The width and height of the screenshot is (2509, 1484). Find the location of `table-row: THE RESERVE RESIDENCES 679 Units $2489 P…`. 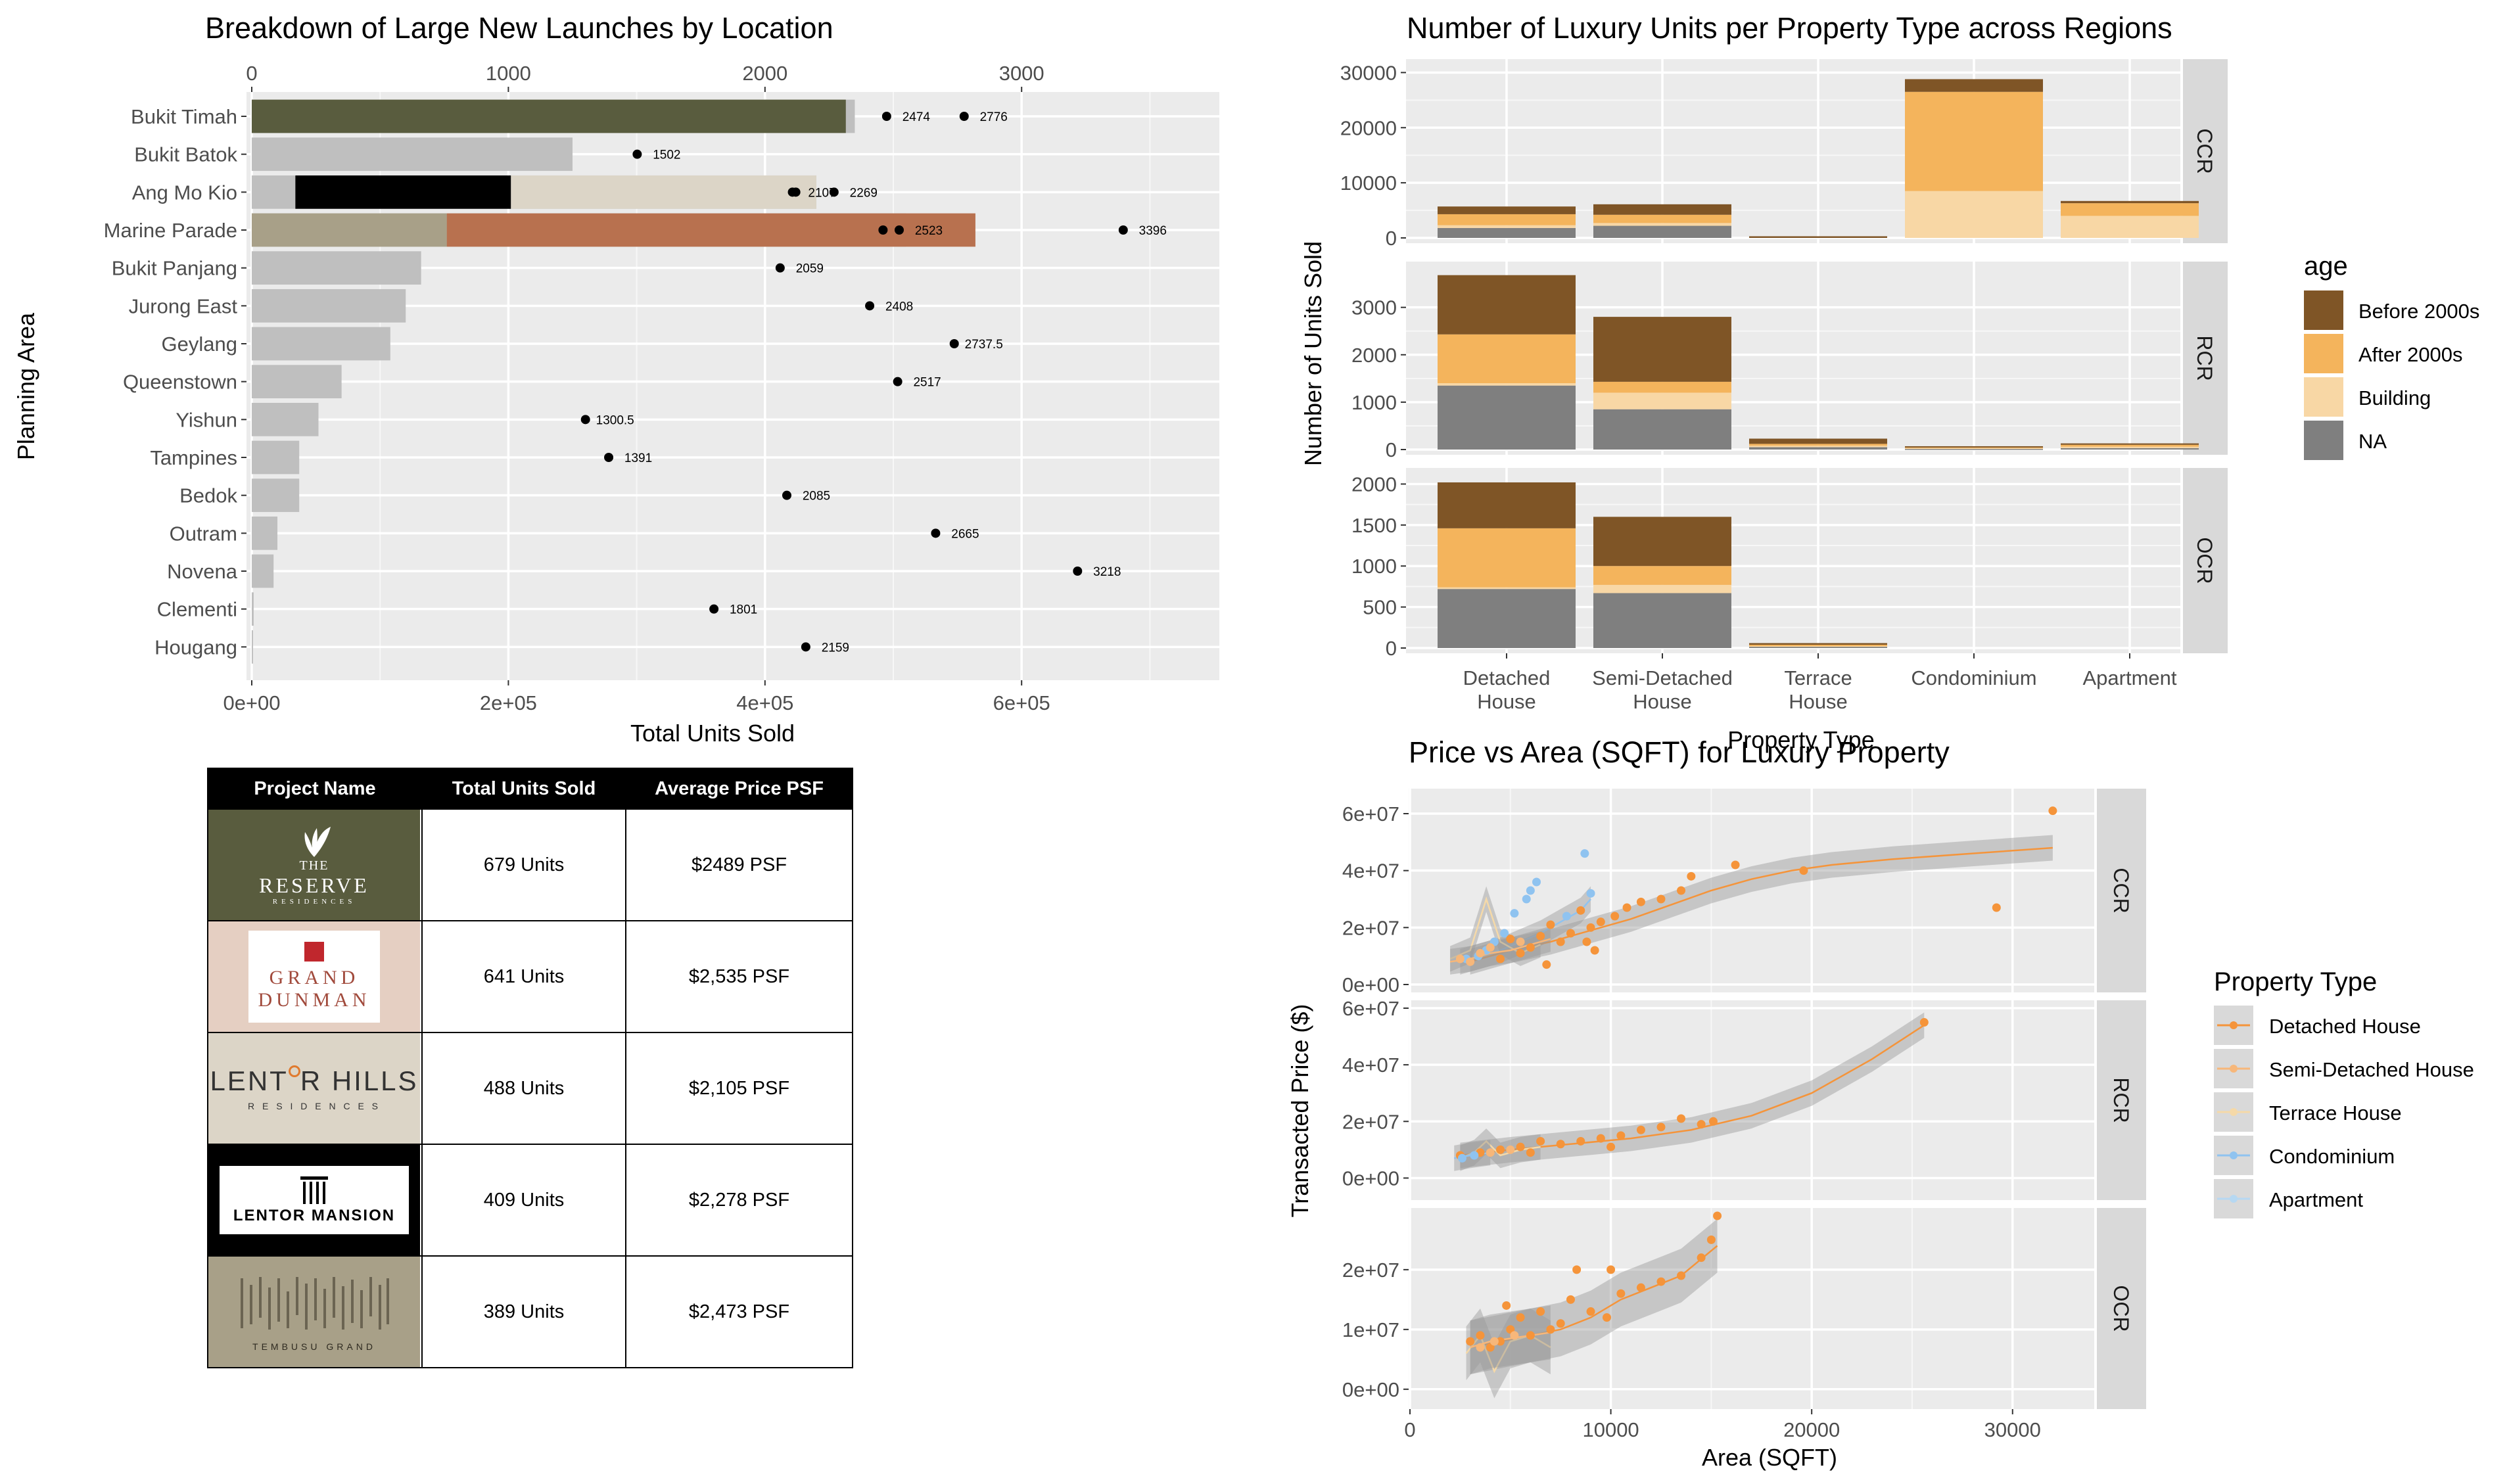

table-row: THE RESERVE RESIDENCES 679 Units $2489 P… is located at coordinates (530, 865).